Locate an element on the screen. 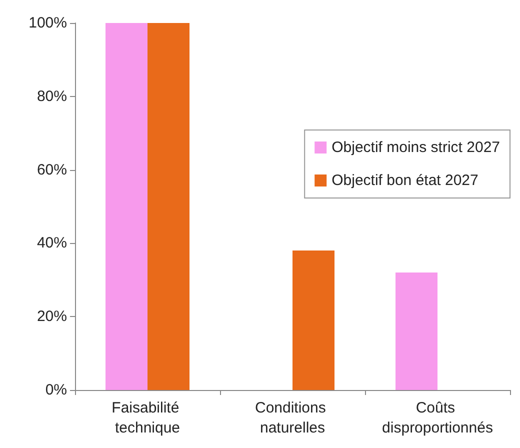 This screenshot has width=520, height=448. legend-label: Objectif moins strict 2027 is located at coordinates (416, 147).